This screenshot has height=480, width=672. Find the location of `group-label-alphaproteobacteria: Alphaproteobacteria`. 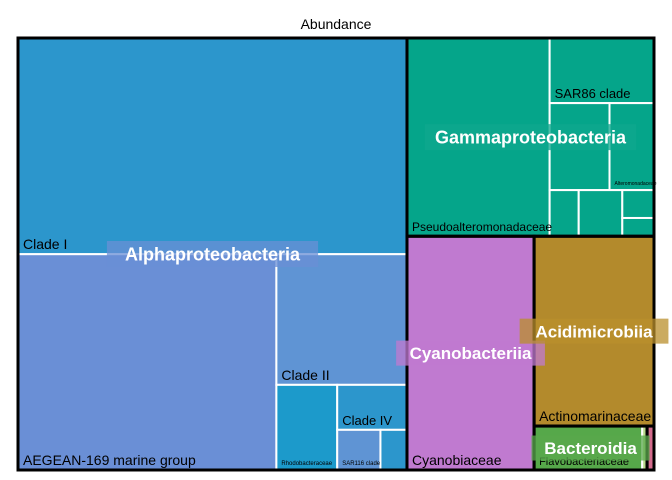

group-label-alphaproteobacteria: Alphaproteobacteria is located at coordinates (213, 254).